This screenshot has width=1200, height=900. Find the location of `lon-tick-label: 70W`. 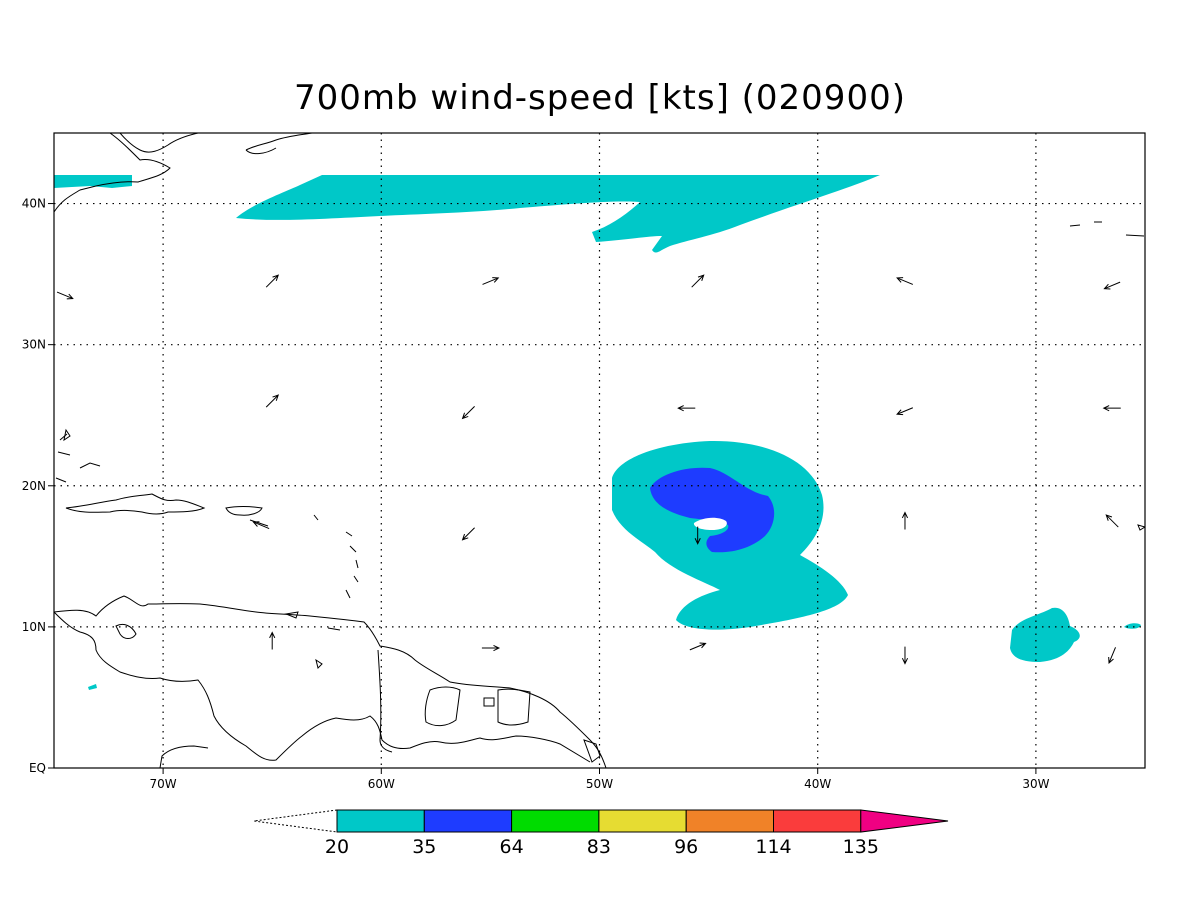

lon-tick-label: 70W is located at coordinates (163, 784).